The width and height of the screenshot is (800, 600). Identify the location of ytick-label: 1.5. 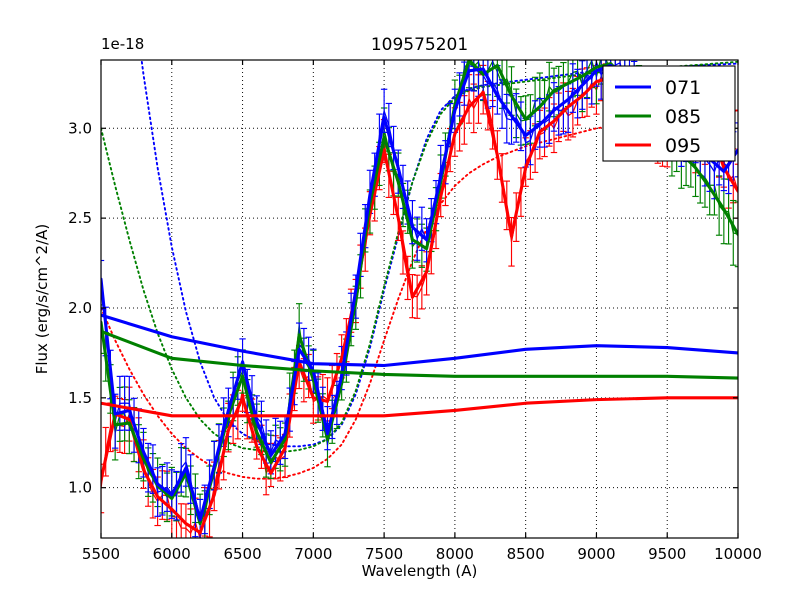
(80, 398).